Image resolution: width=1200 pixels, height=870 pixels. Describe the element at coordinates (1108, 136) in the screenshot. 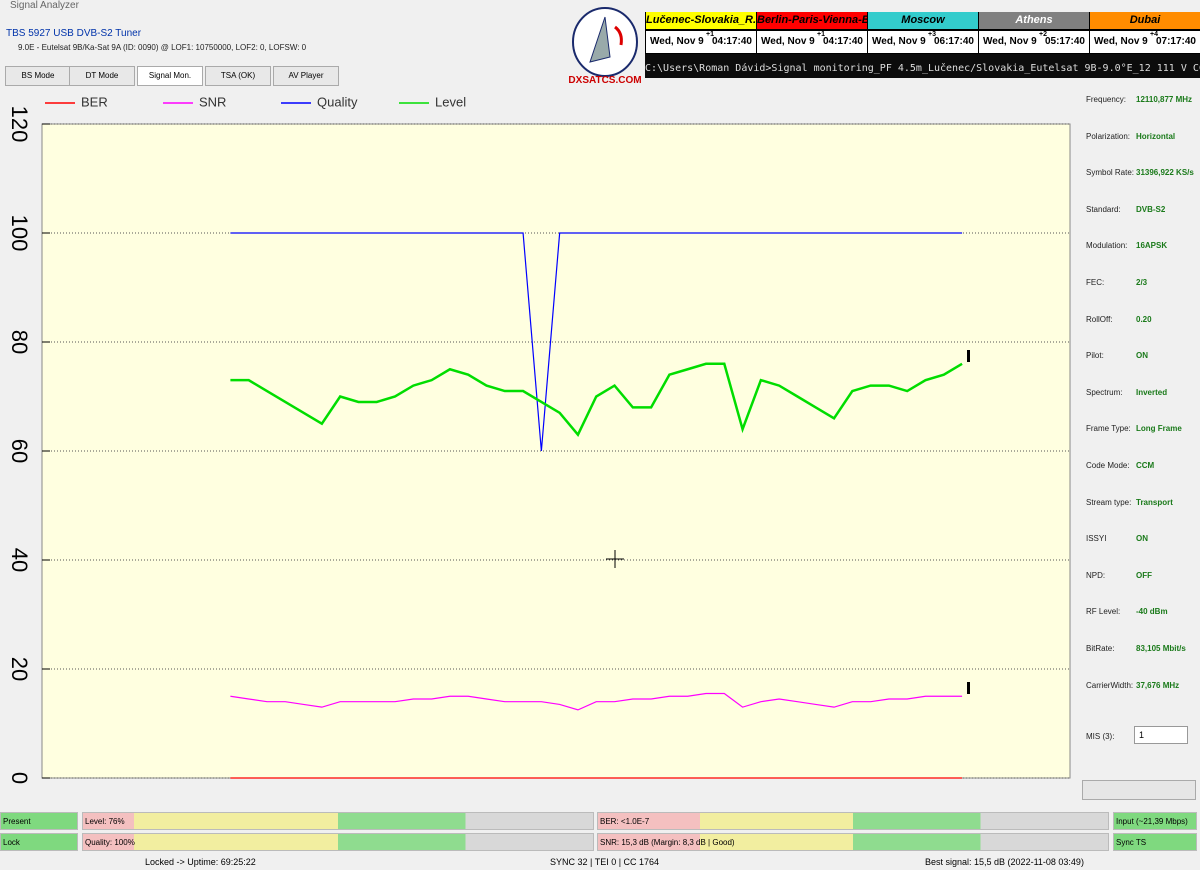

I see `info-label: Polarization:` at that location.